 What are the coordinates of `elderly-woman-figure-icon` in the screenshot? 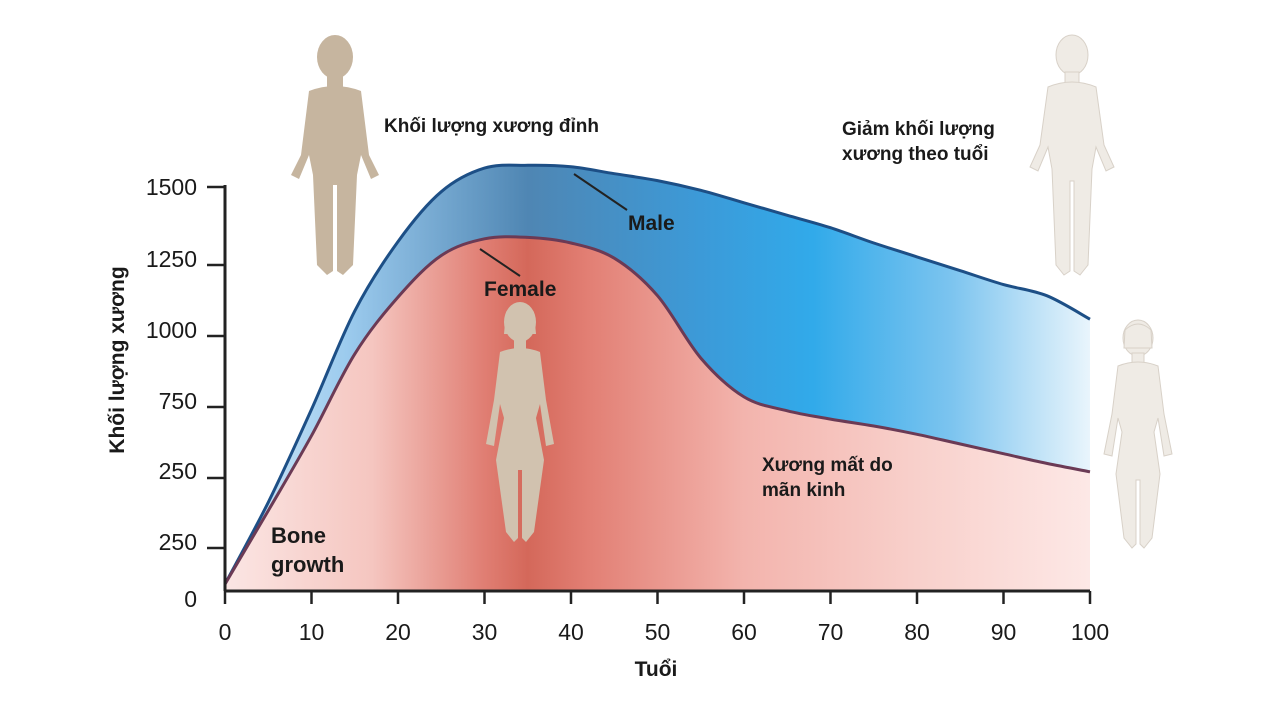 It's located at (1138, 434).